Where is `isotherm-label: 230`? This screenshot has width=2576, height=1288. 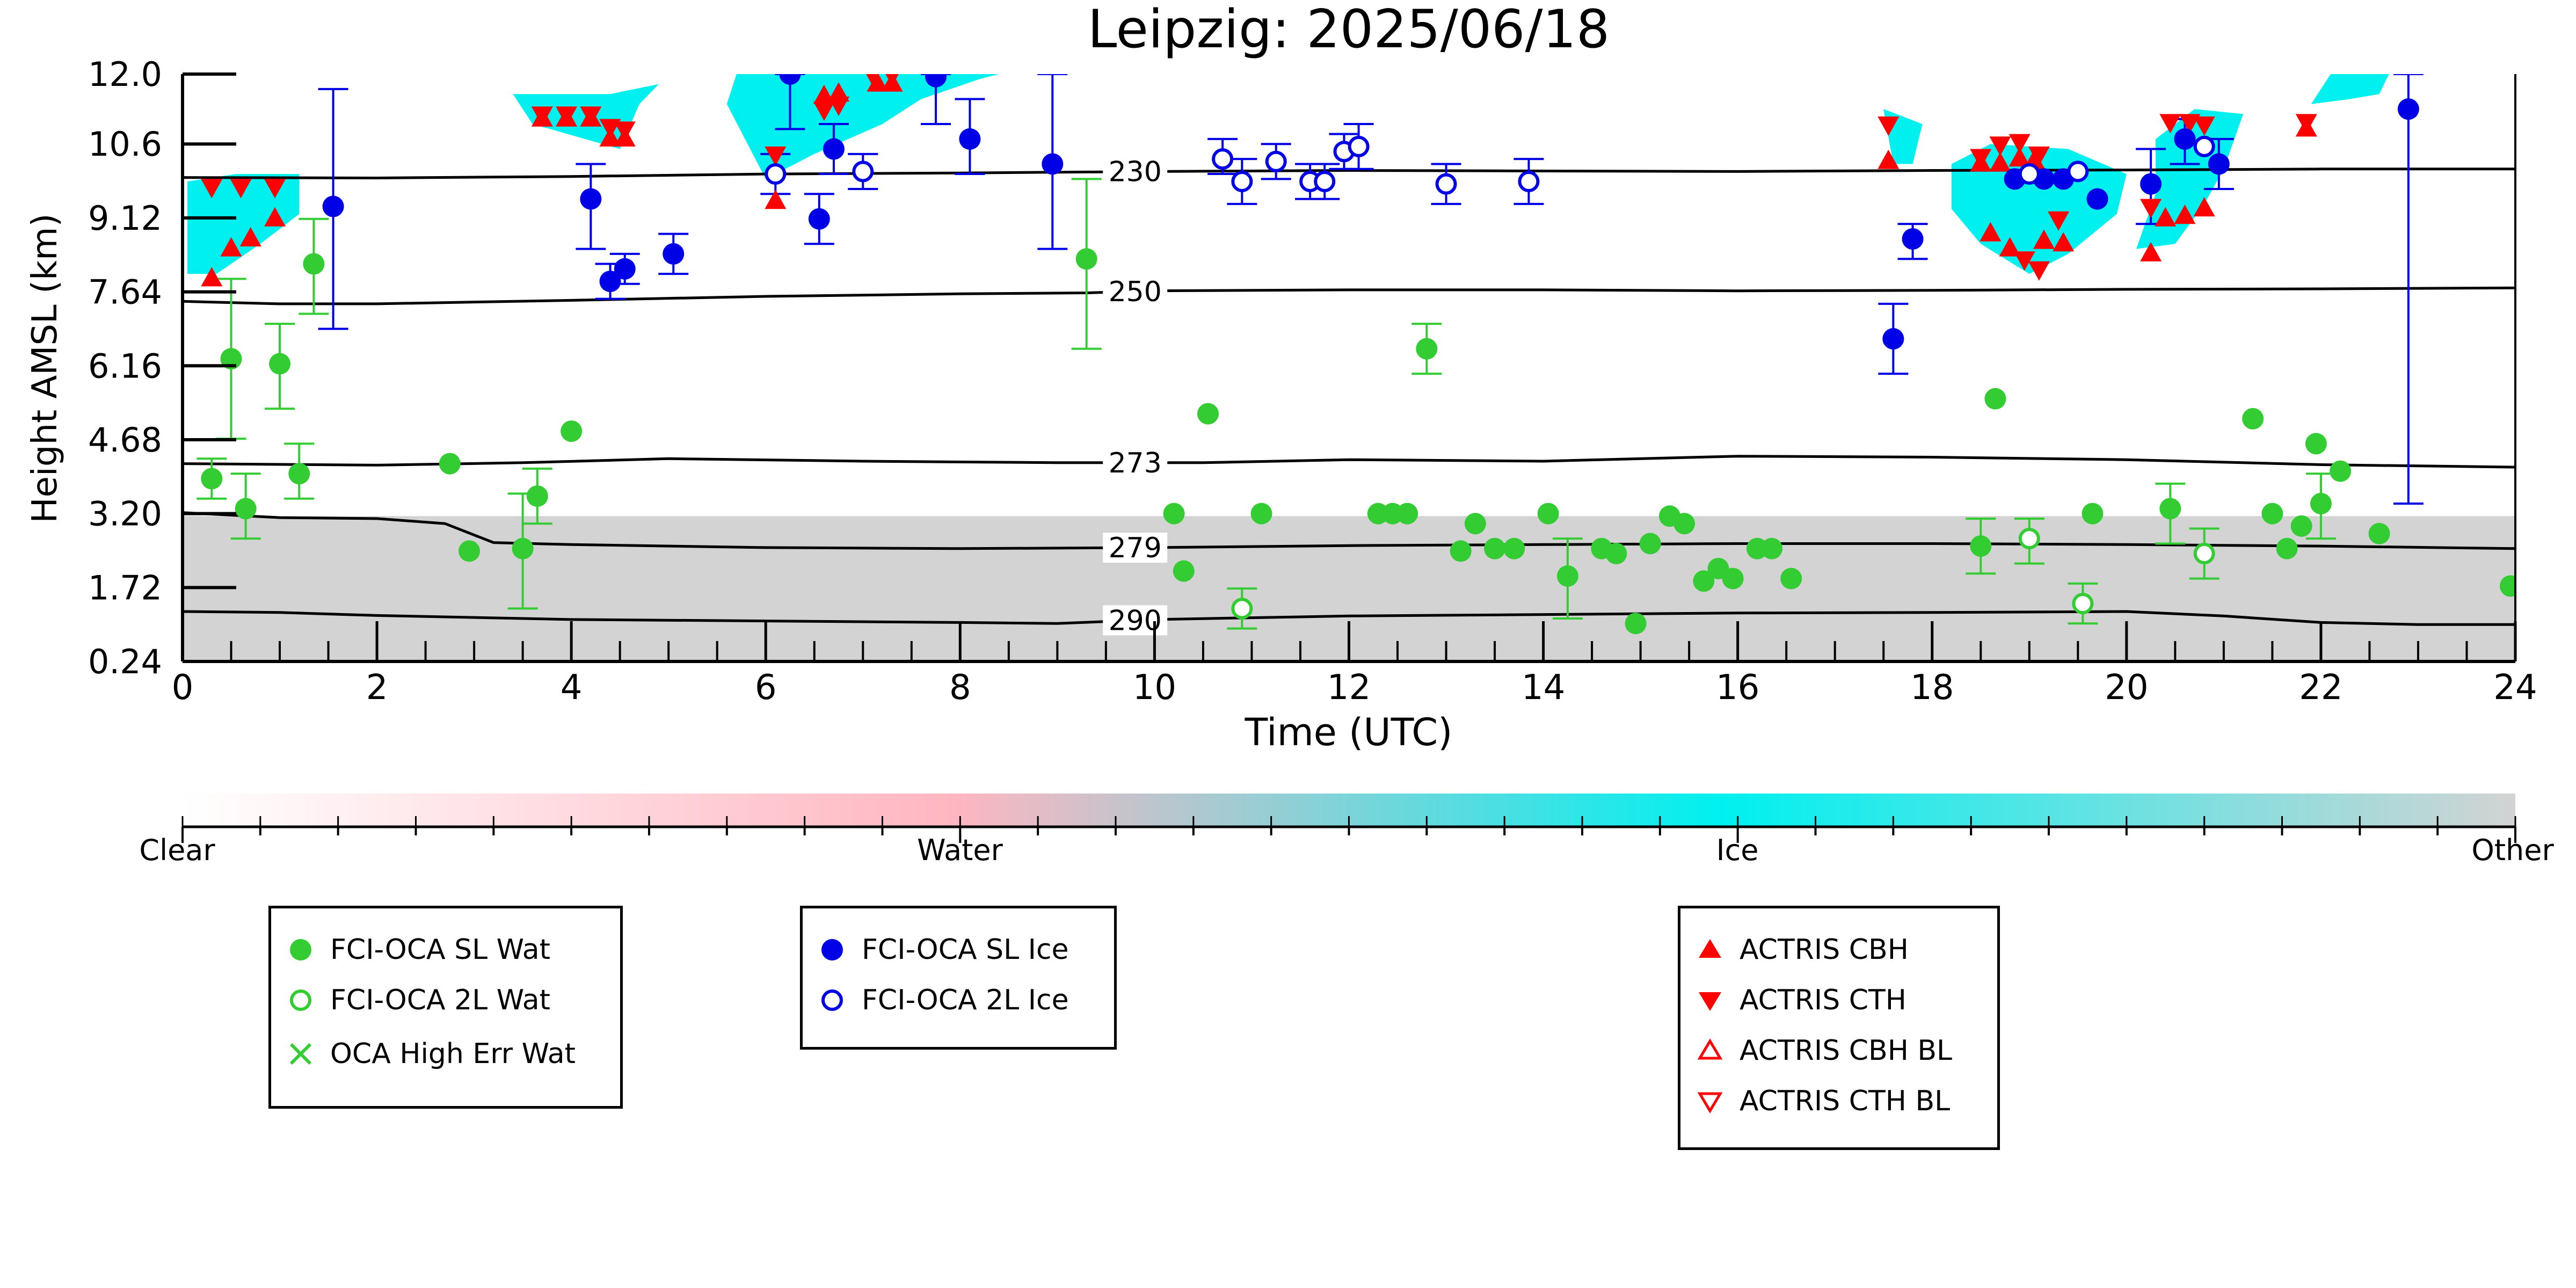 isotherm-label: 230 is located at coordinates (1135, 172).